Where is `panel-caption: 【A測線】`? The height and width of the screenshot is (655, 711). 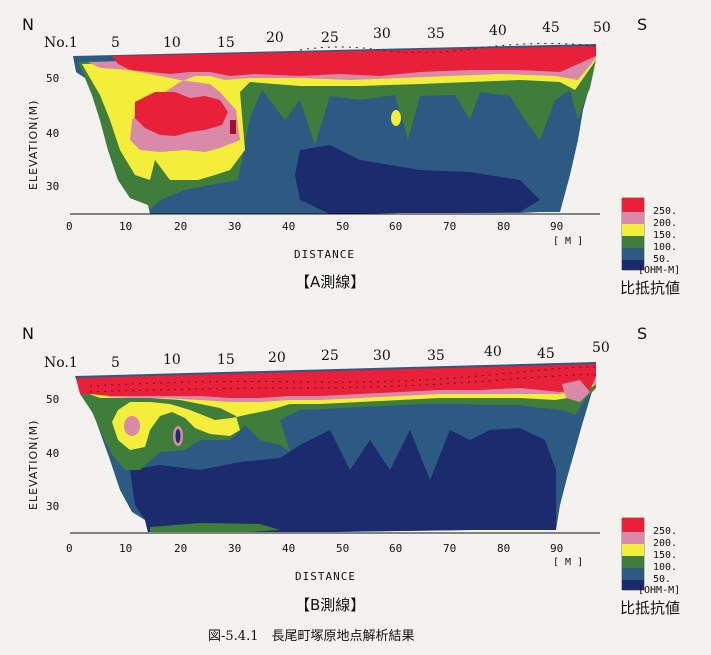 panel-caption: 【A測線】 is located at coordinates (330, 282).